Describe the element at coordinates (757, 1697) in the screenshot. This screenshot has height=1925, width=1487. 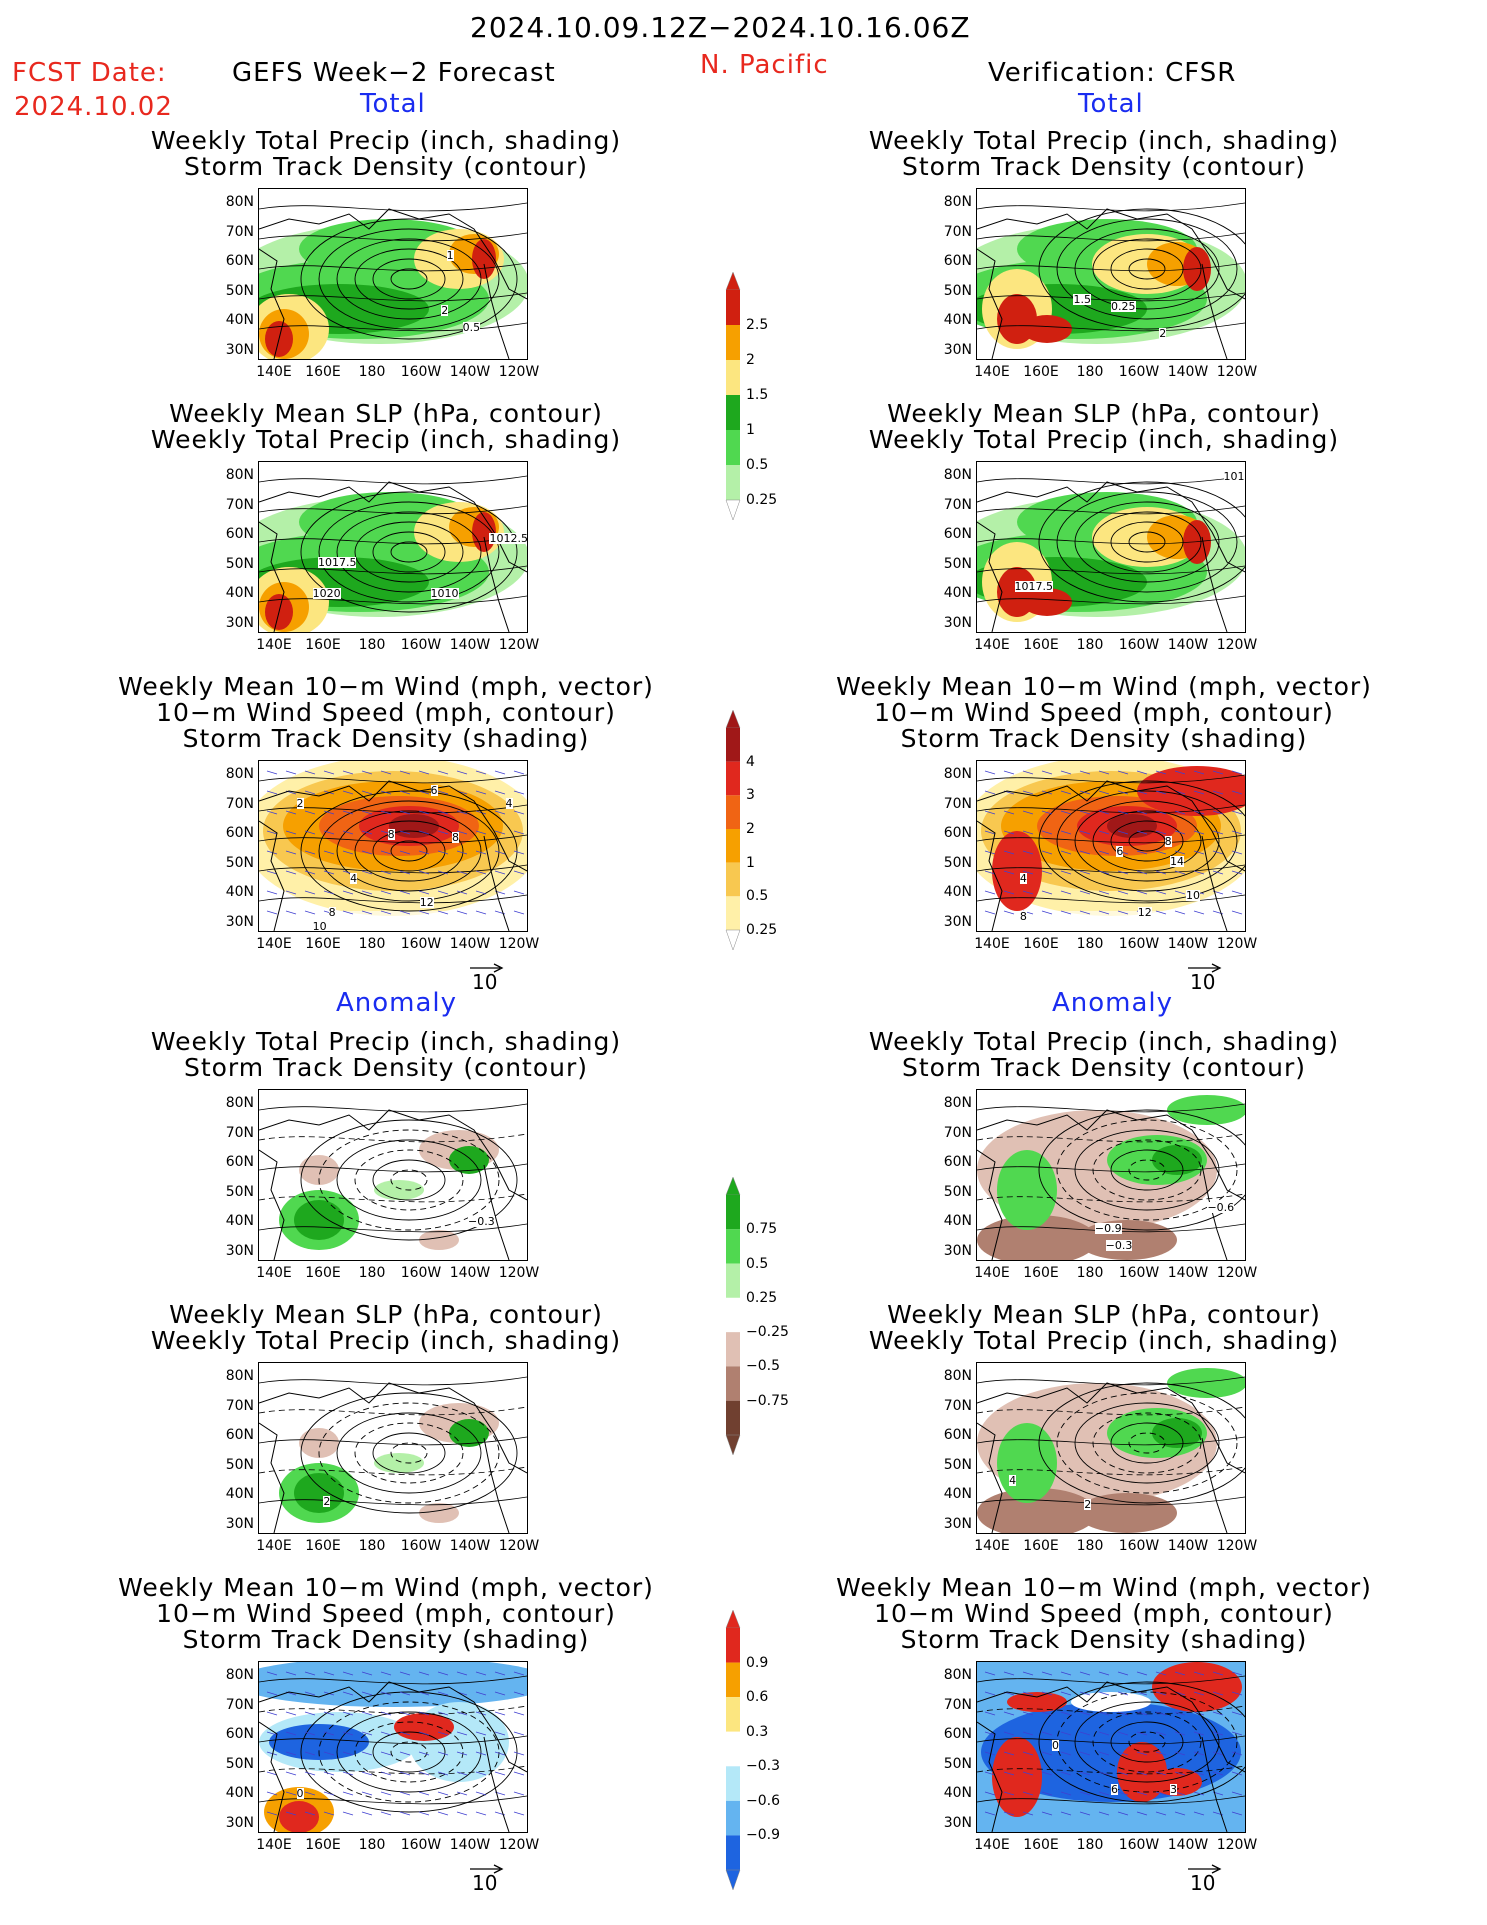
I see `colorbar-label: 0.6` at that location.